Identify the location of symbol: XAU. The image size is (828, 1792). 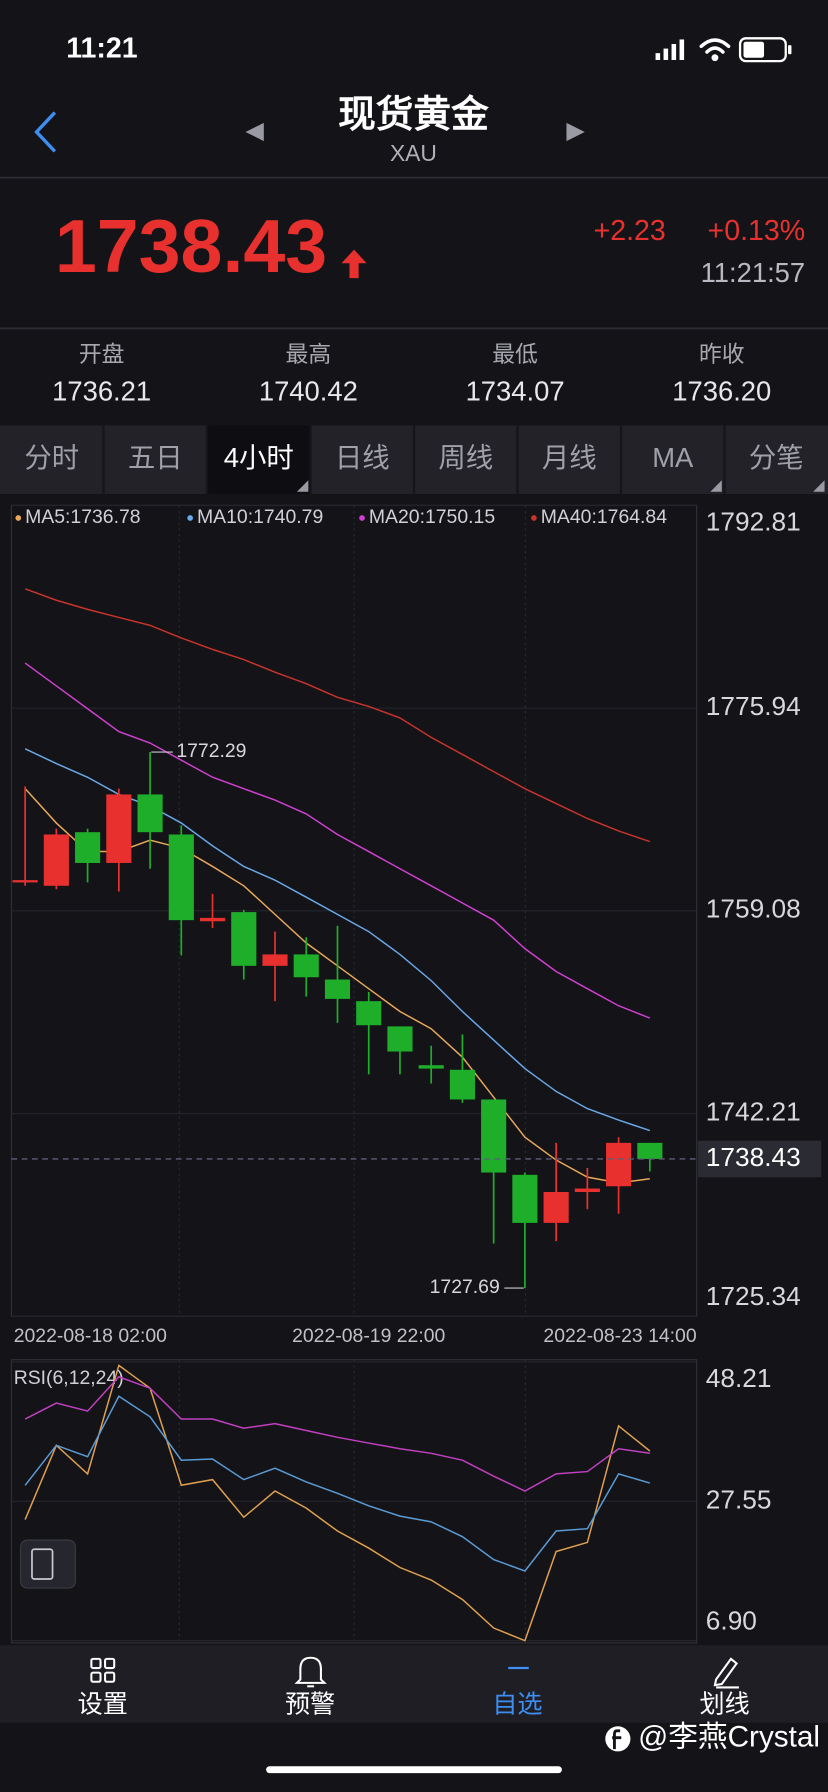
(413, 153).